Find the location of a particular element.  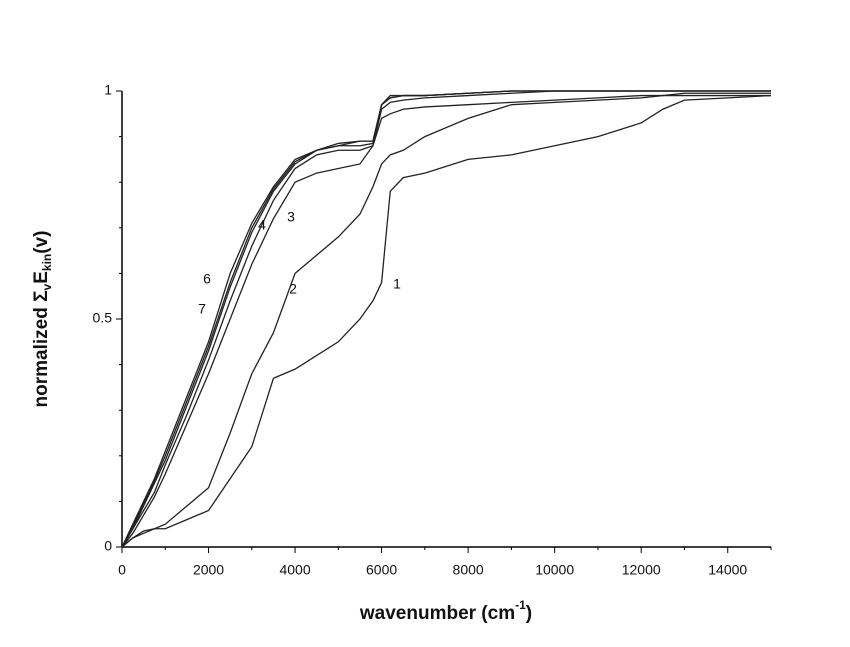

y-label-part: v is located at coordinates (47, 286).